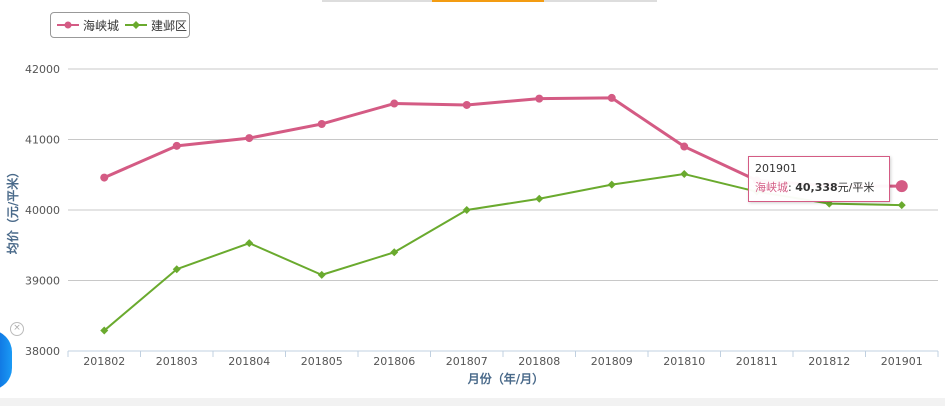  What do you see at coordinates (776, 168) in the screenshot?
I see `tooltip-category: 201901` at bounding box center [776, 168].